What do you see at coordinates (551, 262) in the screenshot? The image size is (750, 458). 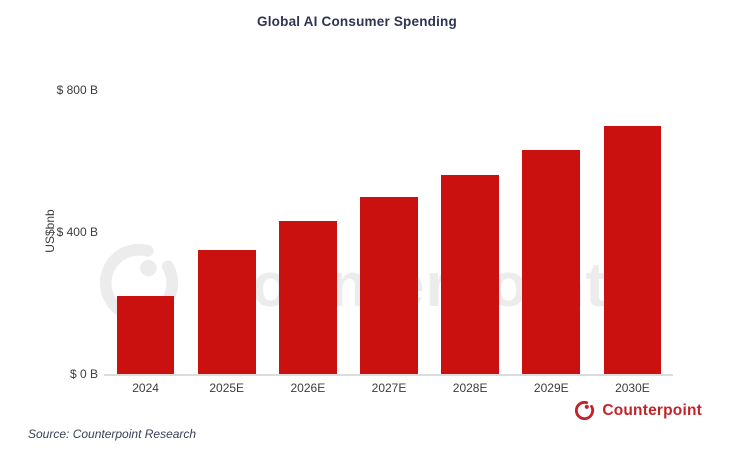 I see `bar-2029E` at bounding box center [551, 262].